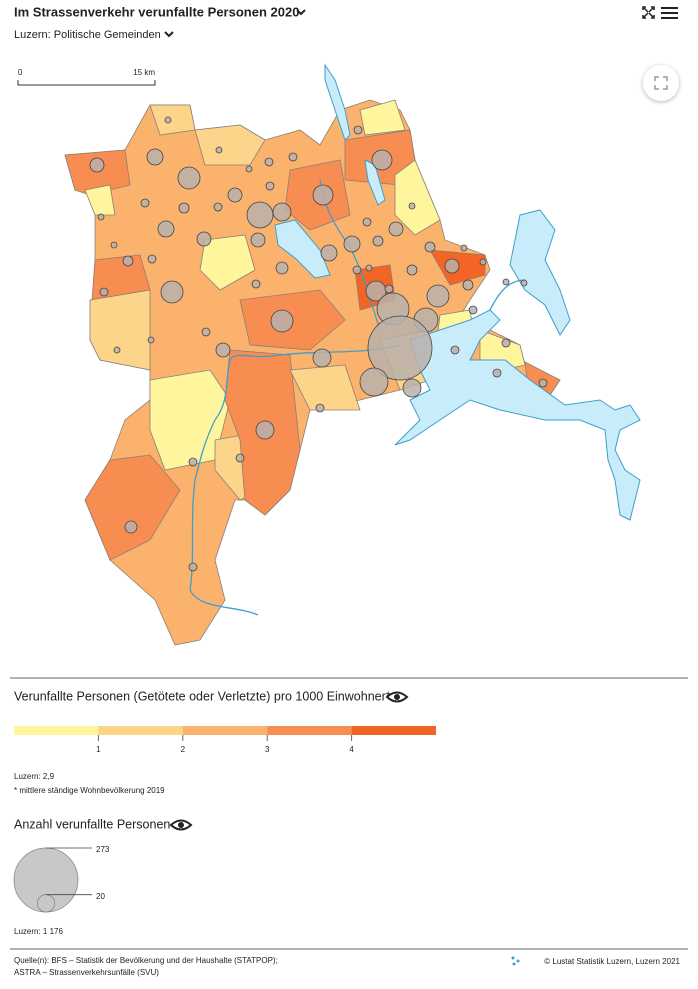  What do you see at coordinates (92, 824) in the screenshot?
I see `size-legend-title: Anzahl verunfallte Personen` at bounding box center [92, 824].